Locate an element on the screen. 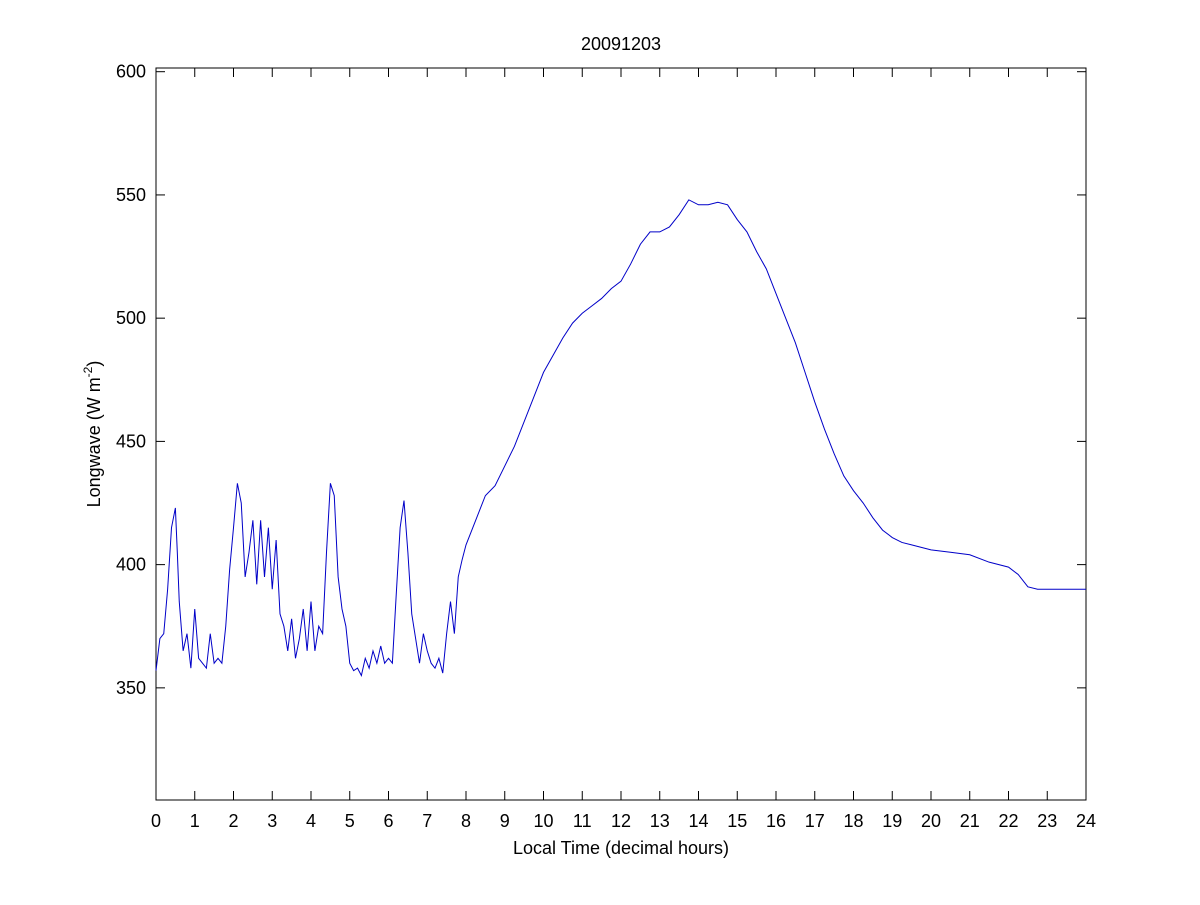 The height and width of the screenshot is (905, 1200). y-axis-label-end: ) is located at coordinates (94, 364).